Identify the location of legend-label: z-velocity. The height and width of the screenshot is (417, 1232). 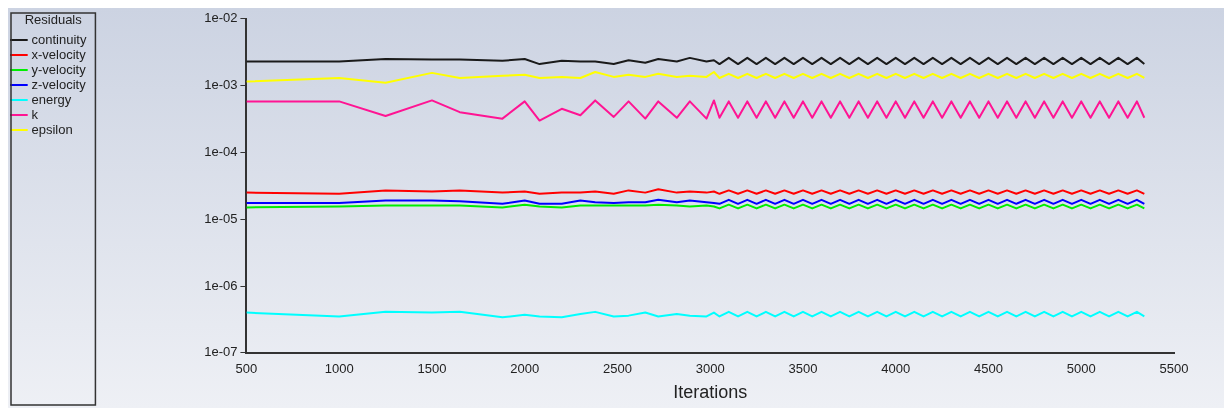
(59, 84).